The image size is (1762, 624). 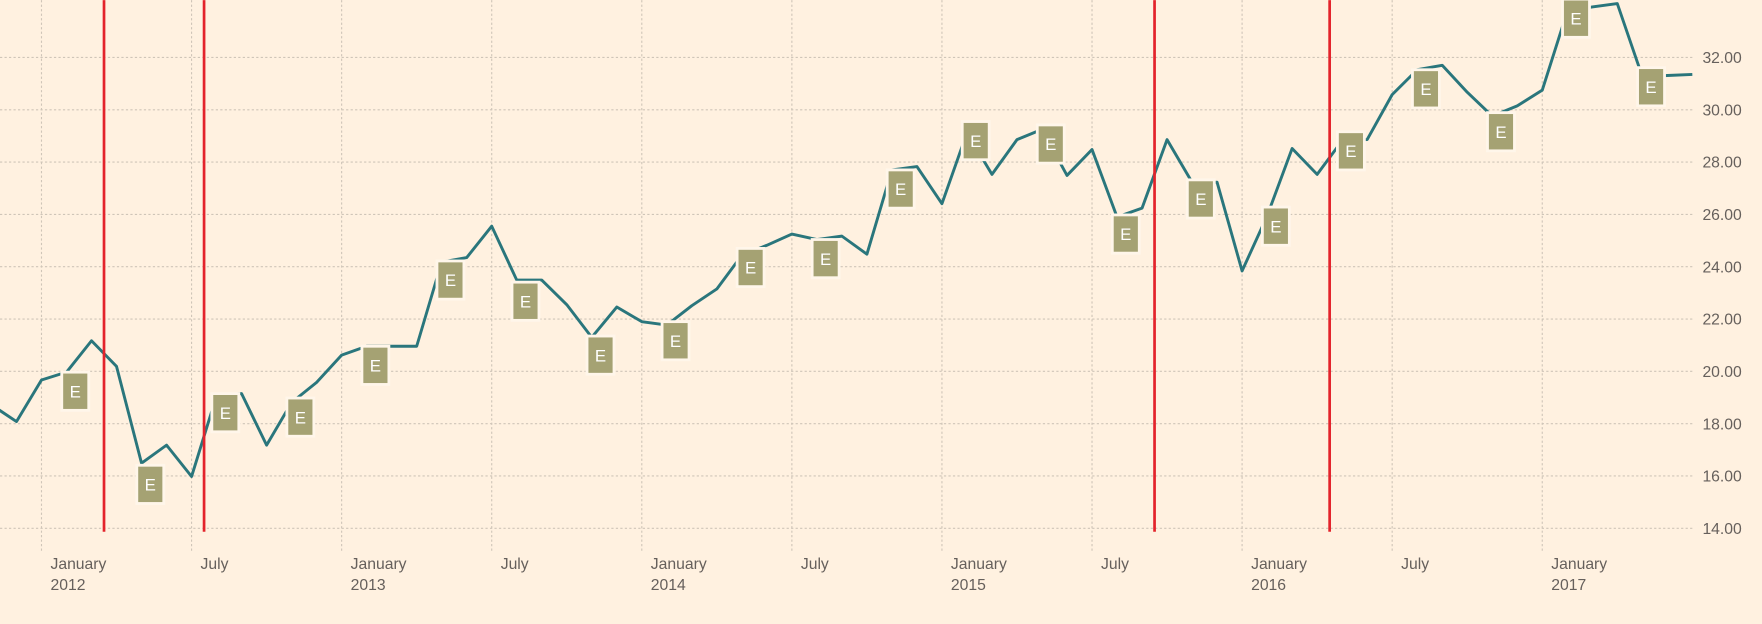 What do you see at coordinates (1722, 215) in the screenshot?
I see `y-tick-label: 26.00` at bounding box center [1722, 215].